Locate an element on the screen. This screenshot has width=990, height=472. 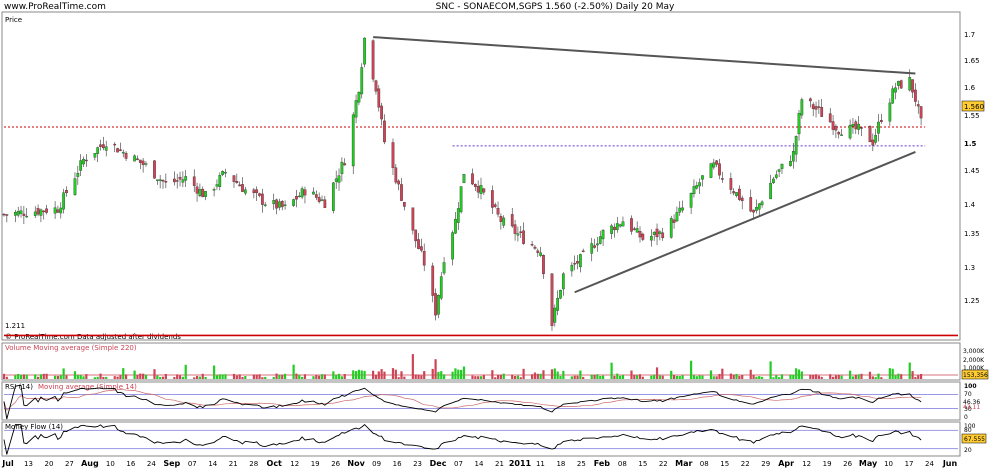
x-axis-label: 09 is located at coordinates (376, 464).